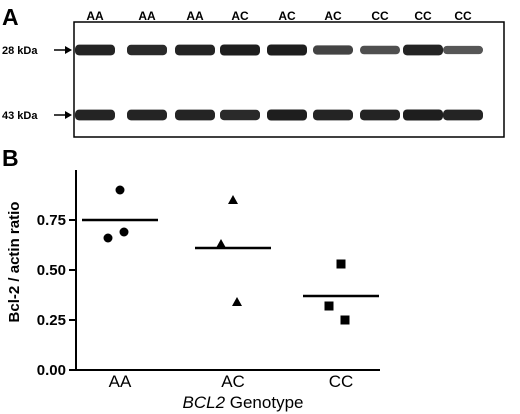 Image resolution: width=520 pixels, height=414 pixels. What do you see at coordinates (63, 50) in the screenshot?
I see `marker-arrow-28kda` at bounding box center [63, 50].